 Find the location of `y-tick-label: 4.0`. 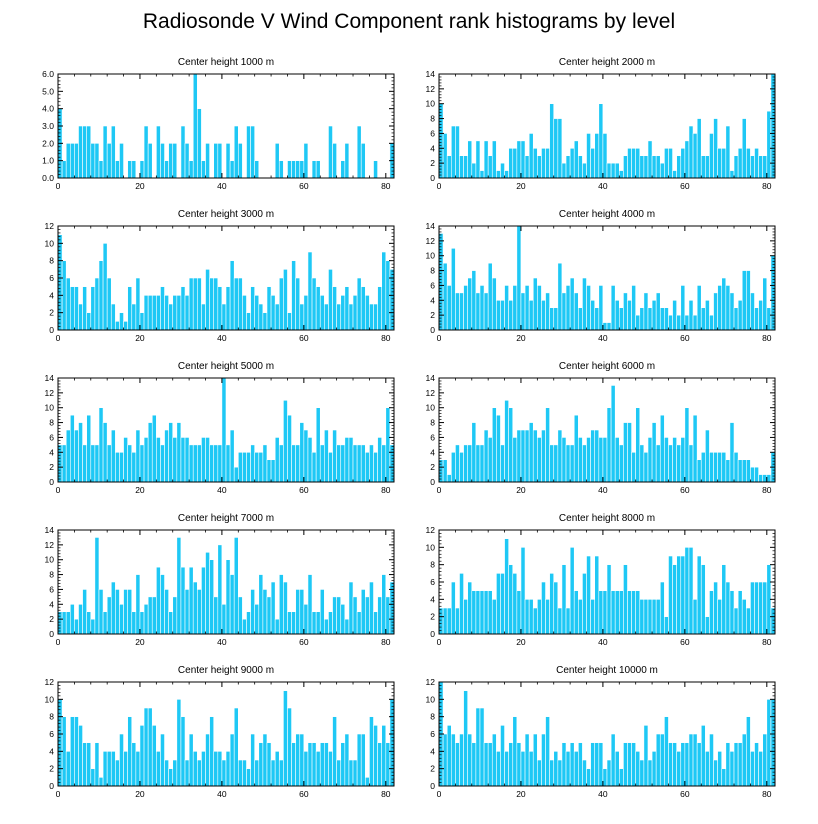

y-tick-label: 4.0 is located at coordinates (48, 109).